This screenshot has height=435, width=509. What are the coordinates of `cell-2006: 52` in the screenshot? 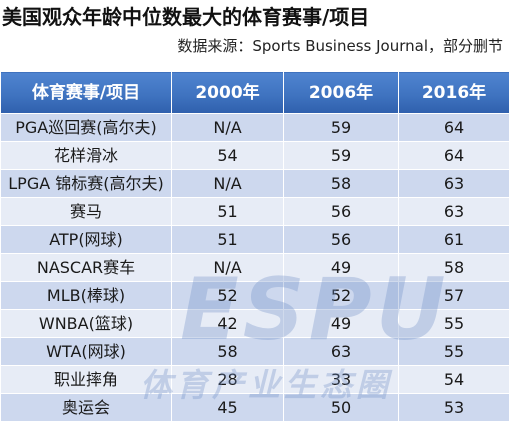 It's located at (341, 295).